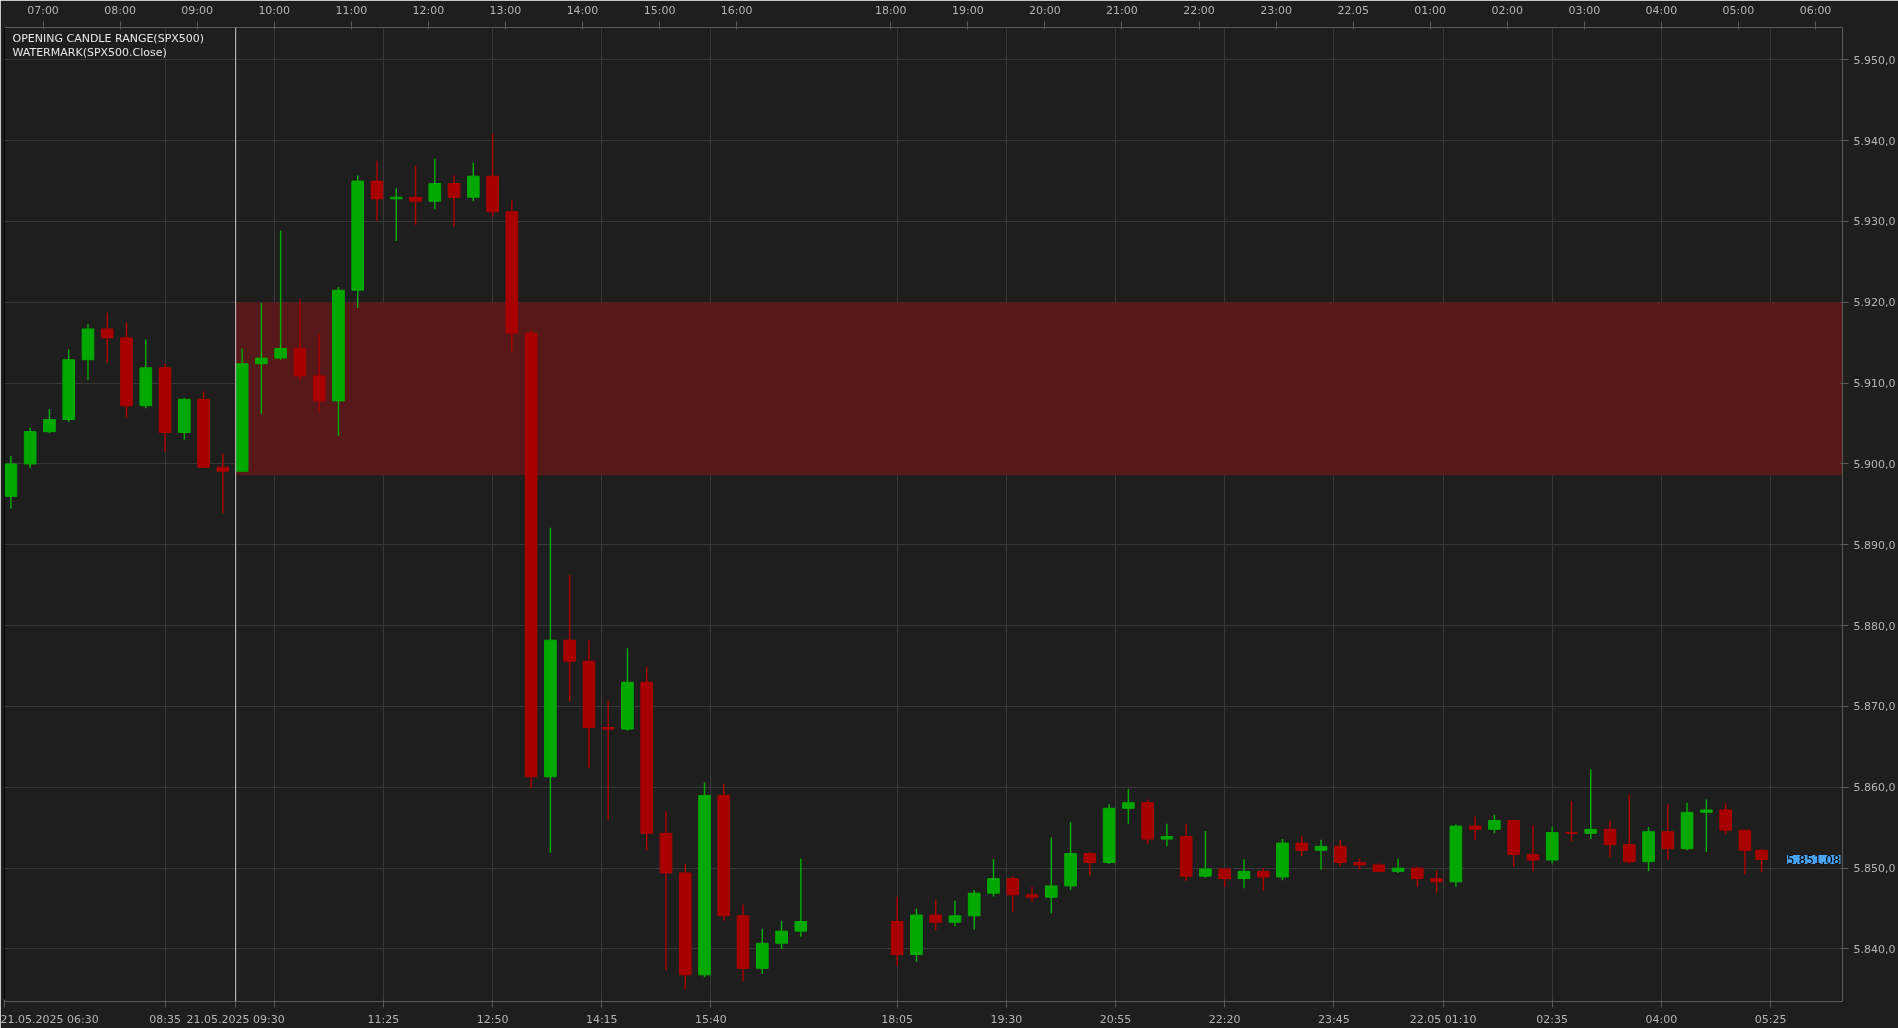 The height and width of the screenshot is (1028, 1898). Describe the element at coordinates (428, 10) in the screenshot. I see `x2-tick-label: 12:00` at that location.